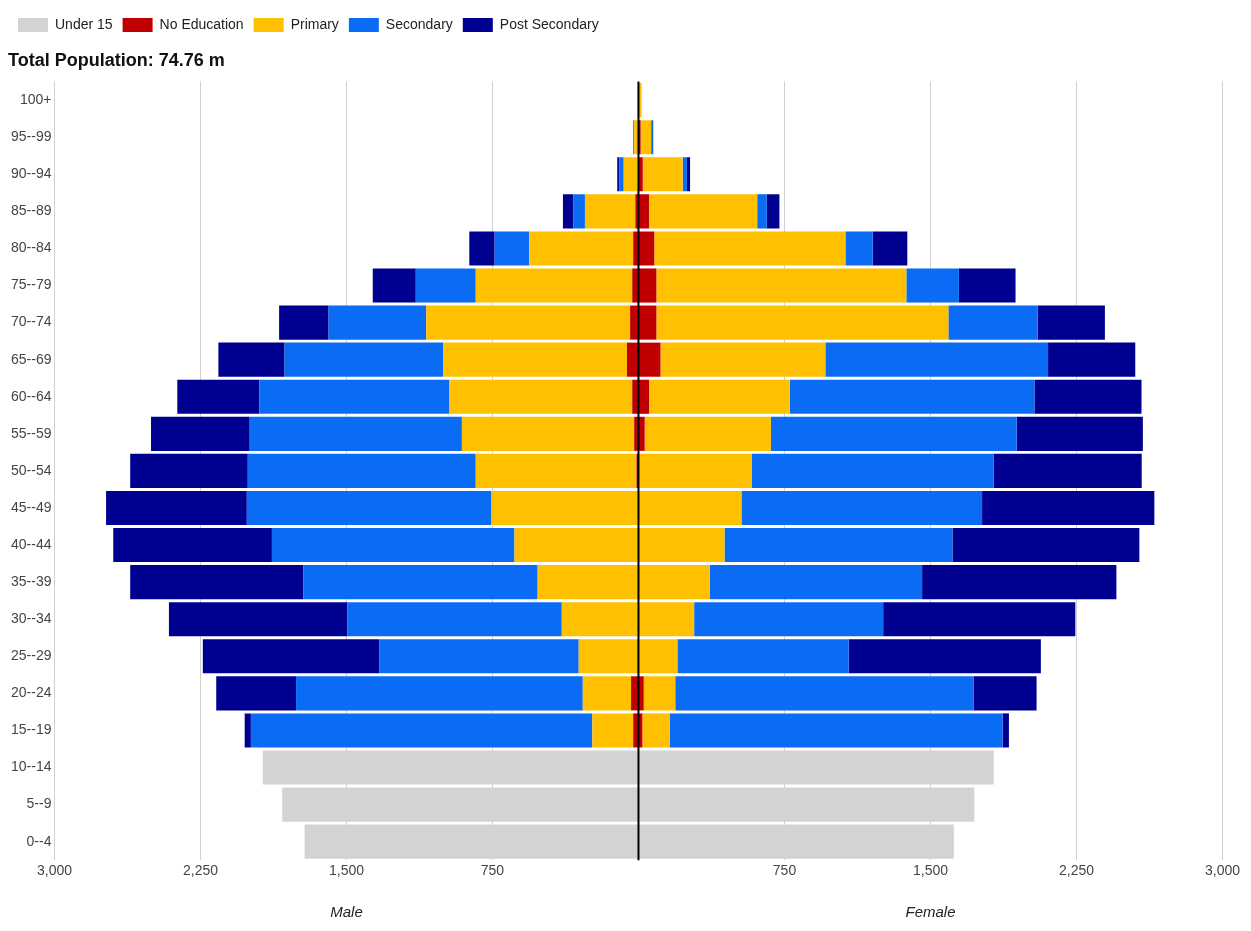  What do you see at coordinates (31, 321) in the screenshot?
I see `y-tick-label: 70--74` at bounding box center [31, 321].